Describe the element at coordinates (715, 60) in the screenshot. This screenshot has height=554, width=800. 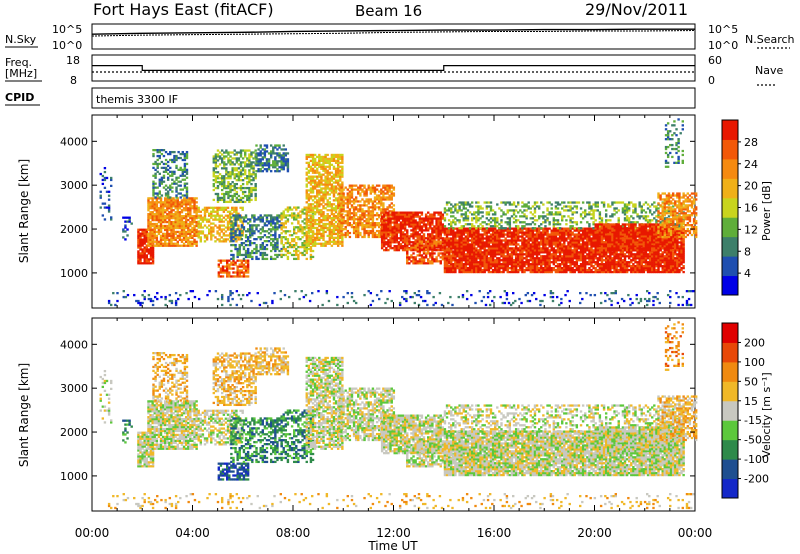
I see `nave-tick-top: 60` at that location.